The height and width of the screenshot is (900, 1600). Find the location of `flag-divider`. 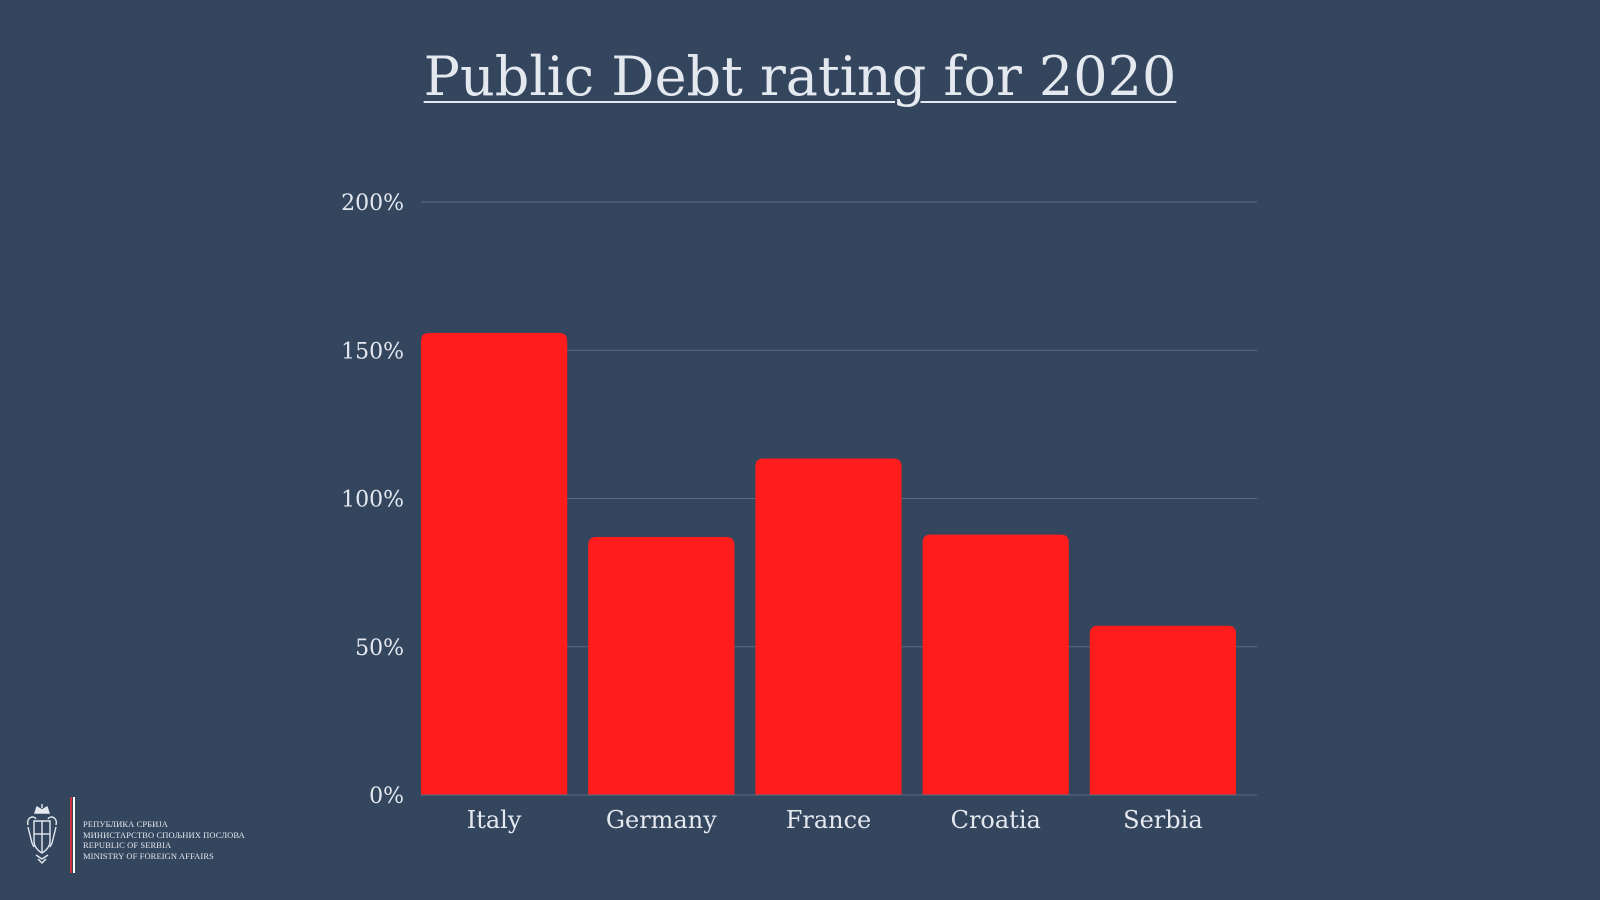

flag-divider is located at coordinates (72, 835).